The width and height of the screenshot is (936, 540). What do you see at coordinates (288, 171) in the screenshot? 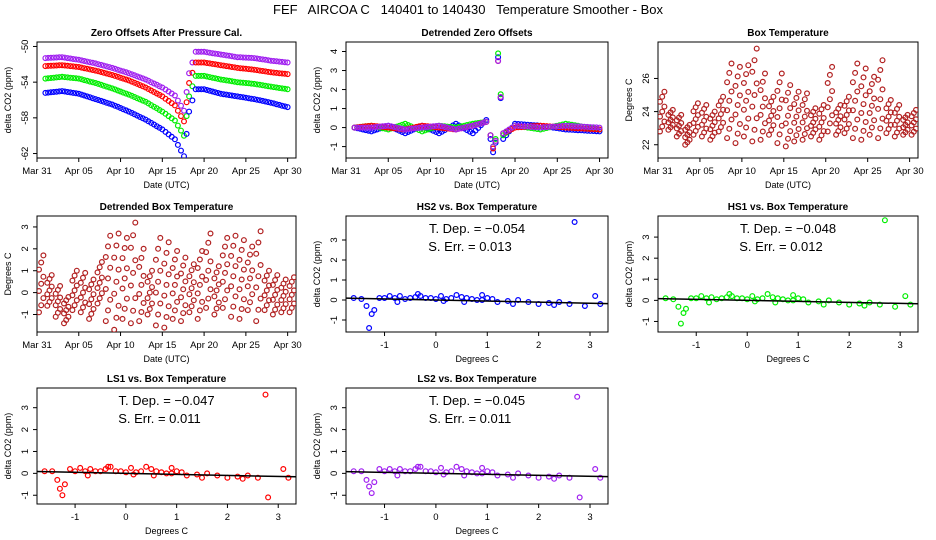
I see `x-tick-label: Apr 30` at bounding box center [288, 171].